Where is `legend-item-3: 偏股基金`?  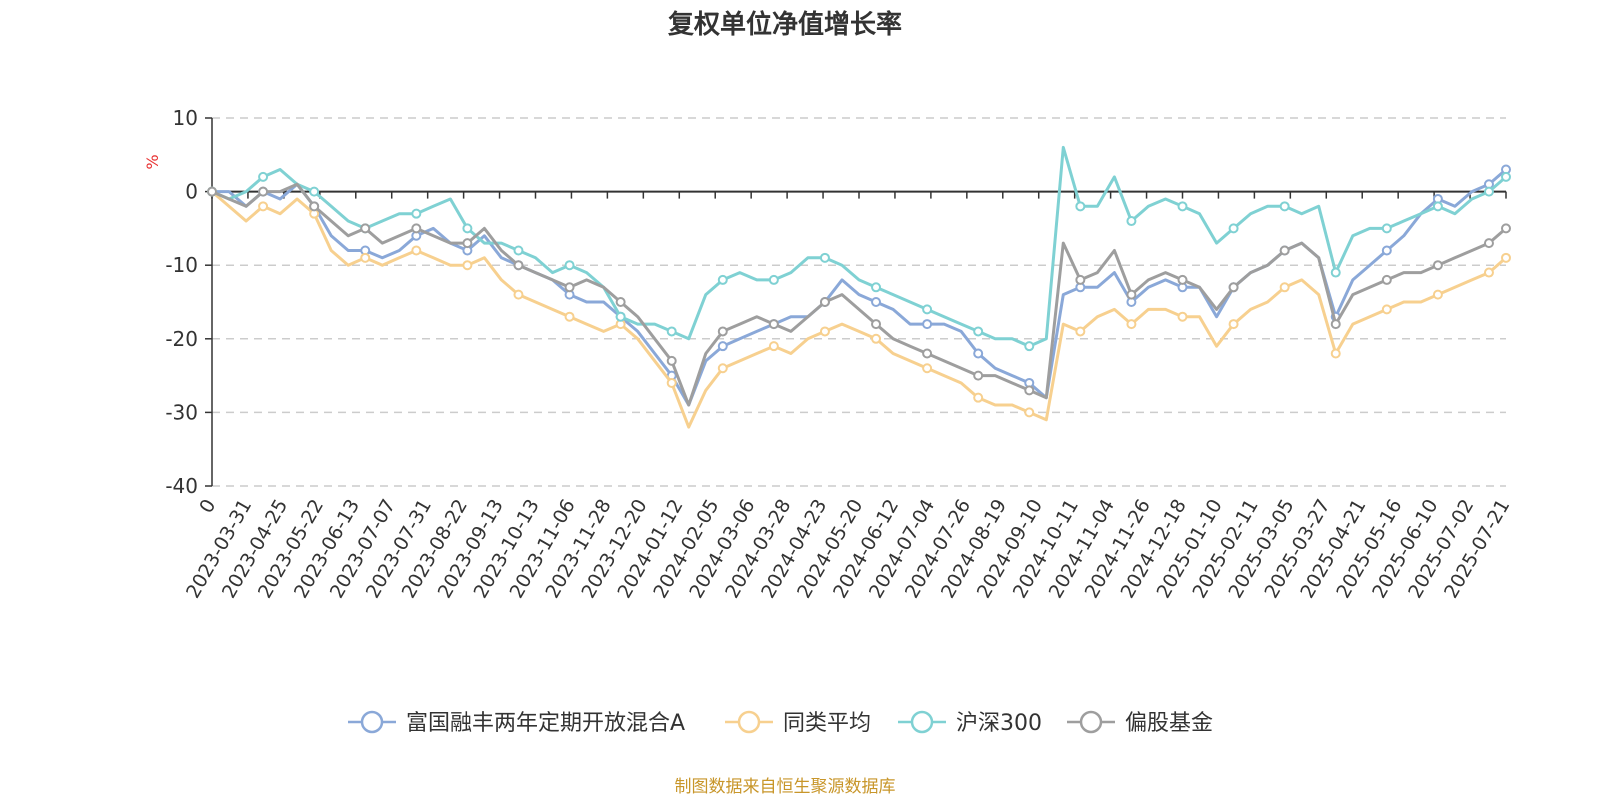 legend-item-3: 偏股基金 is located at coordinates (1140, 723).